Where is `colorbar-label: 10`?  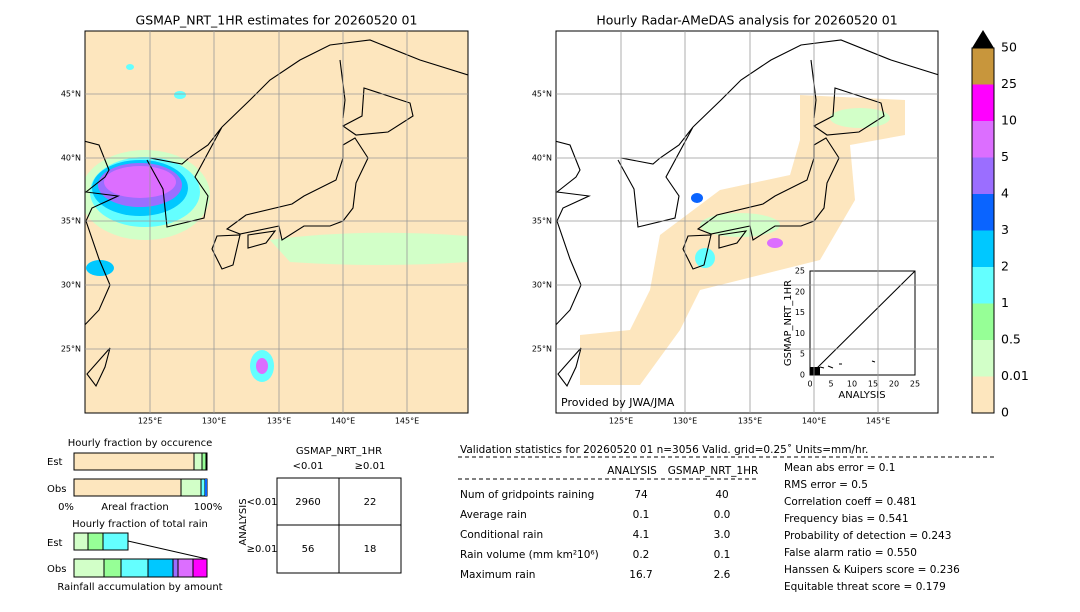 colorbar-label: 10 is located at coordinates (1009, 120).